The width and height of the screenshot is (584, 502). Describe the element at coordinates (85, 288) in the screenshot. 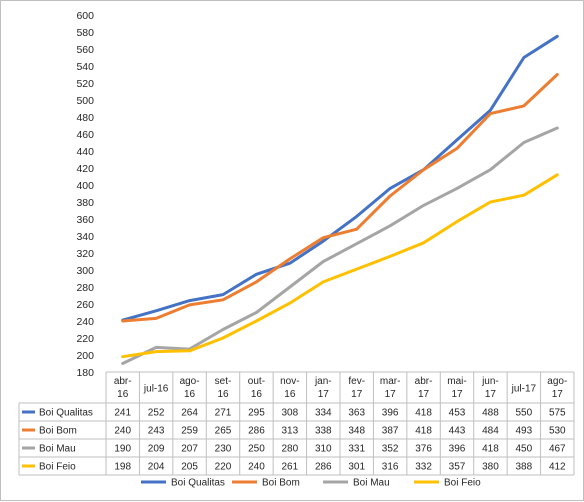

I see `y-tick-label: 280` at that location.